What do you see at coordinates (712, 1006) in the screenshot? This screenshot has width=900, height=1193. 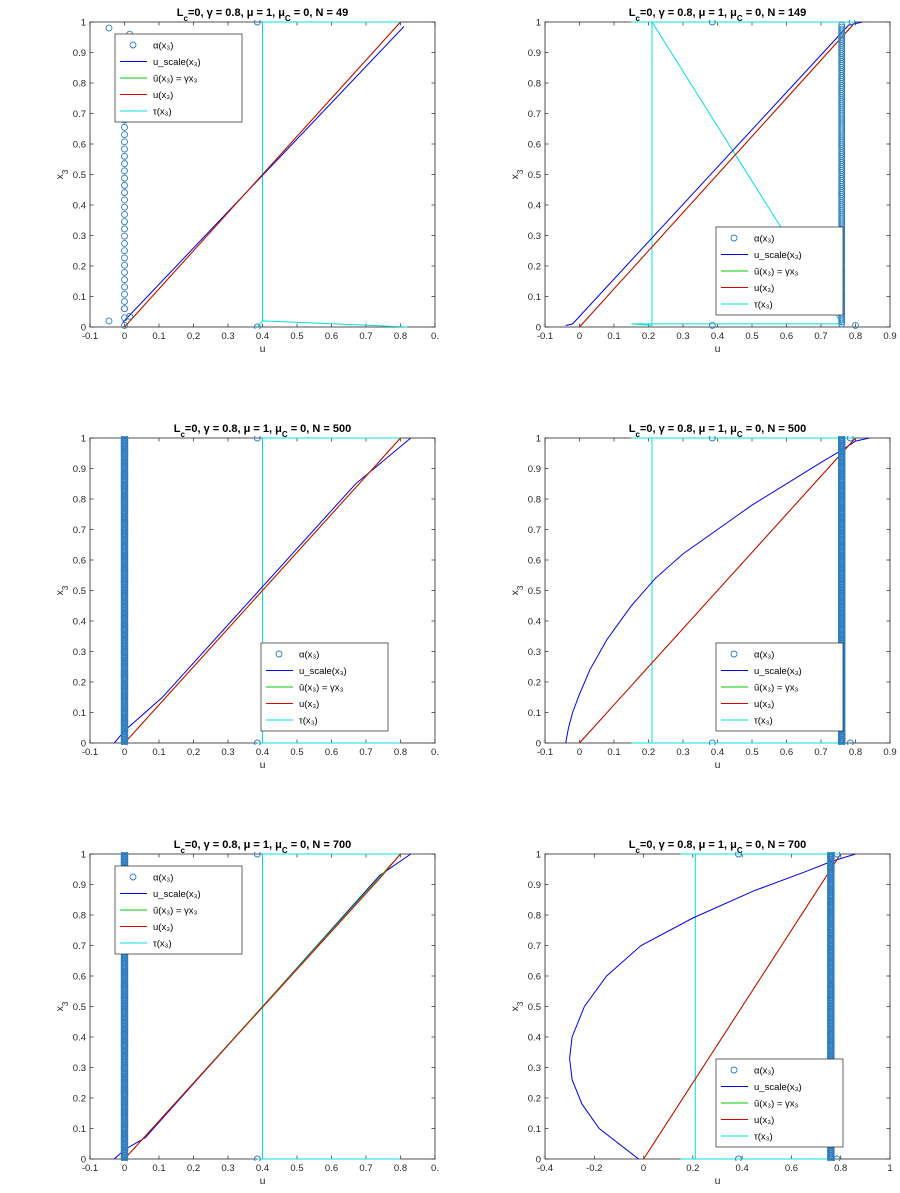 I see `plot-layer` at bounding box center [712, 1006].